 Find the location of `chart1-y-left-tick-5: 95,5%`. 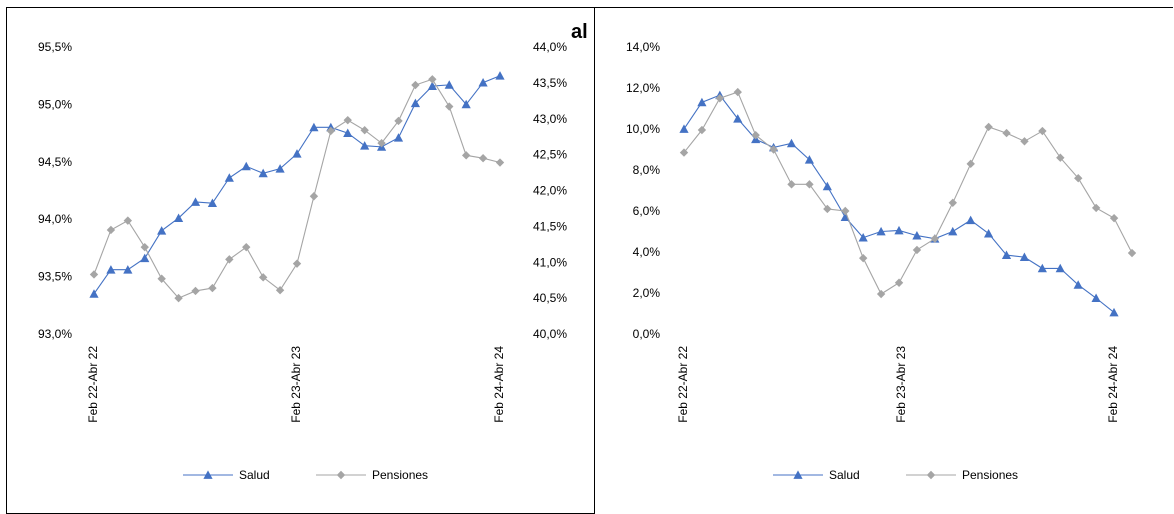

chart1-y-left-tick-5: 95,5% is located at coordinates (55, 47).